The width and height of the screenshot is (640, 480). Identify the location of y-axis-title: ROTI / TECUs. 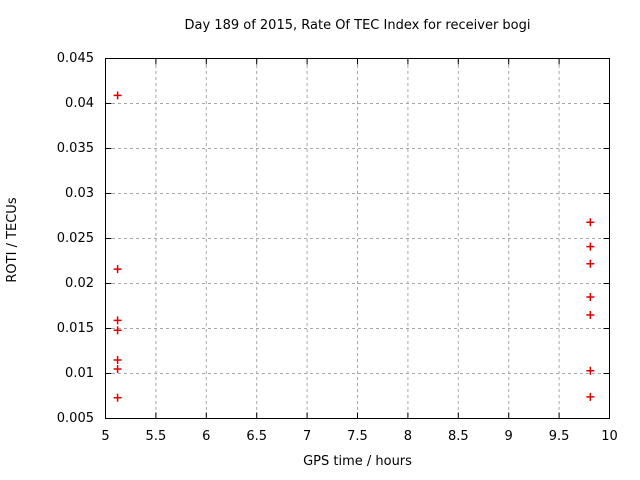
(12, 240).